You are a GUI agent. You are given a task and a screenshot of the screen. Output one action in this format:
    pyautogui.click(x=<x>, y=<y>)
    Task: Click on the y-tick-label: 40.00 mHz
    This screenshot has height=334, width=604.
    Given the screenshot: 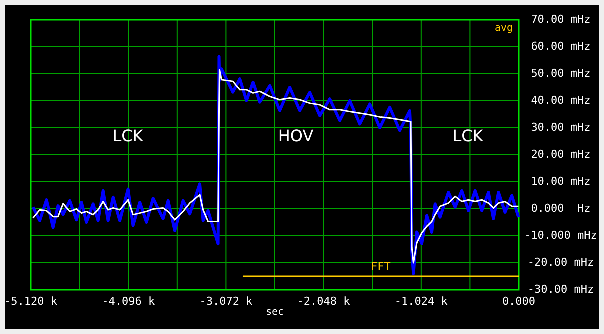 What is the action you would take?
    pyautogui.click(x=561, y=101)
    